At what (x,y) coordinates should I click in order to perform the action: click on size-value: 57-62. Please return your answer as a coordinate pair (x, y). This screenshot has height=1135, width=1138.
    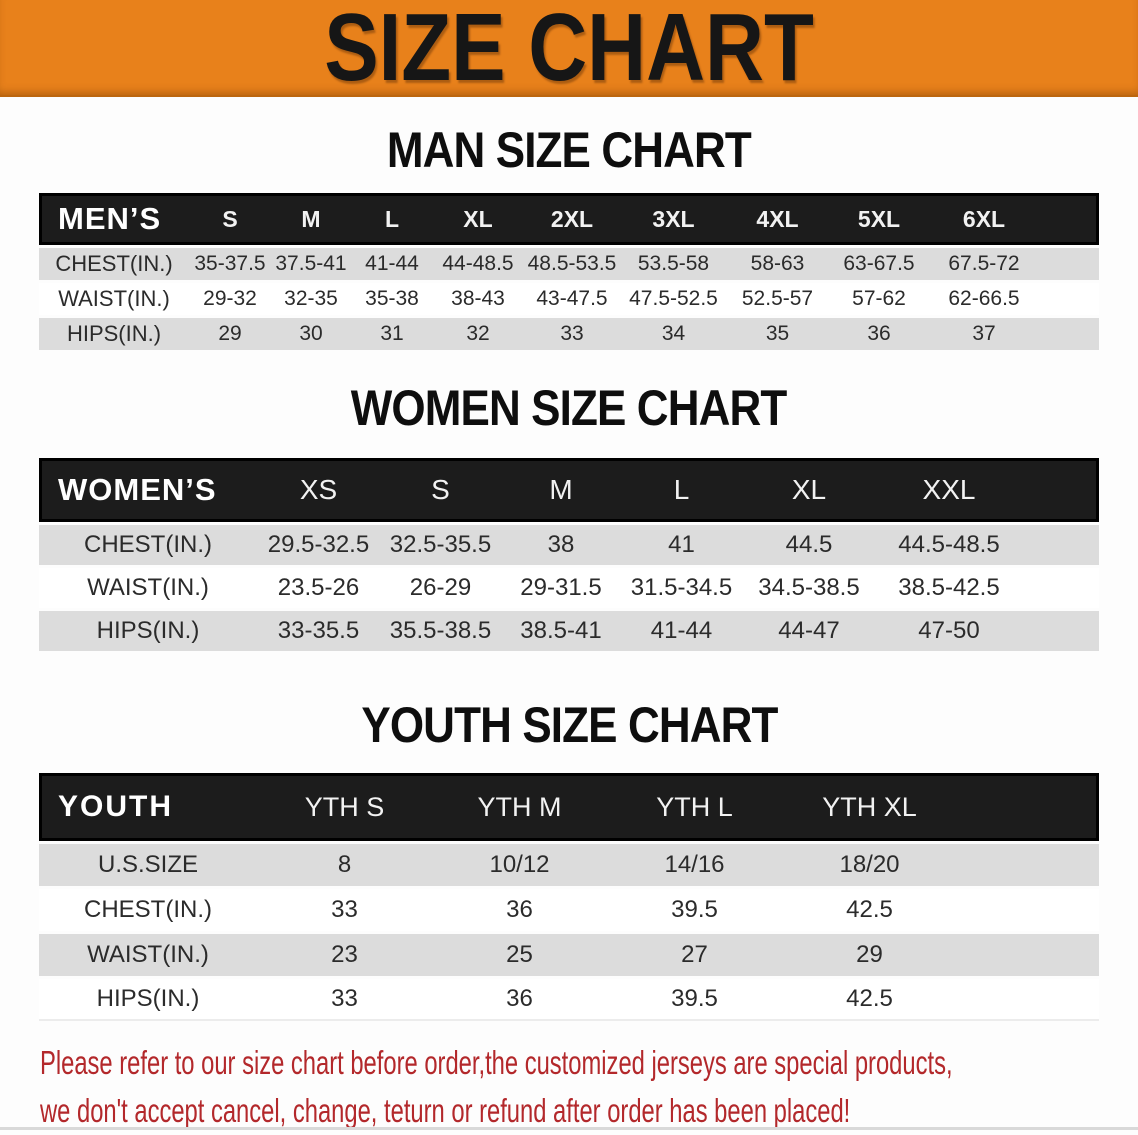
    Looking at the image, I should click on (879, 299).